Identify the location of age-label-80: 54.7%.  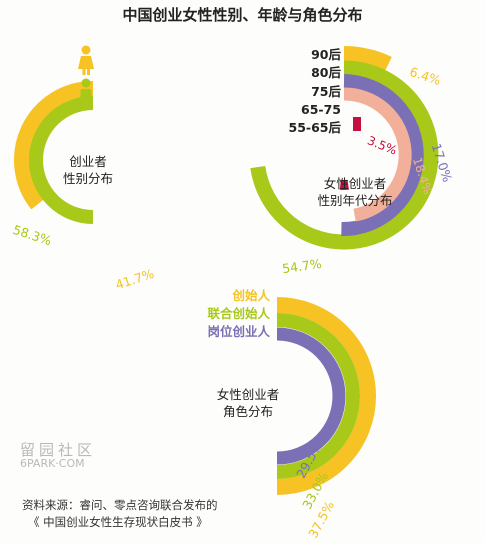
(302, 266).